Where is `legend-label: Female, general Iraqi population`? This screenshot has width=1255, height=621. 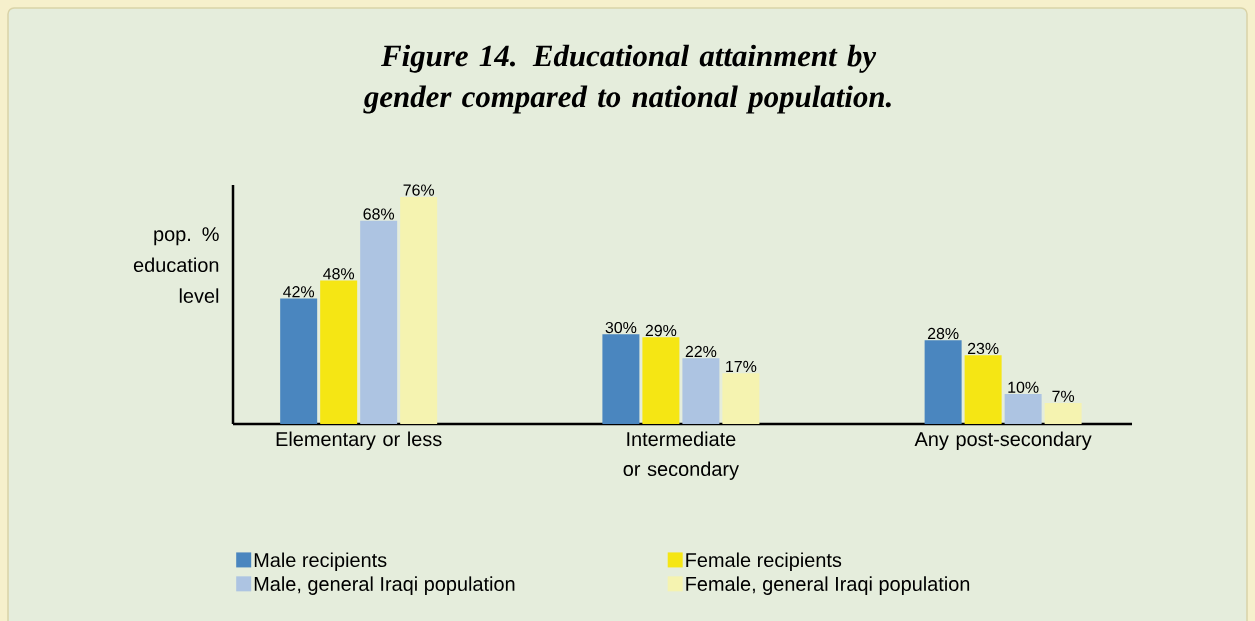
legend-label: Female, general Iraqi population is located at coordinates (828, 585).